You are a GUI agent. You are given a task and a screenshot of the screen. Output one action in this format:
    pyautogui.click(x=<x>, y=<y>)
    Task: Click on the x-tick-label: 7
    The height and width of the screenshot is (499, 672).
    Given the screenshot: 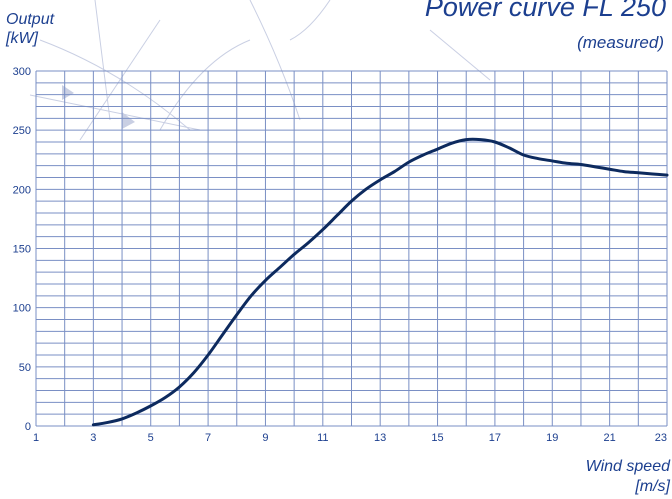 What is the action you would take?
    pyautogui.click(x=208, y=438)
    